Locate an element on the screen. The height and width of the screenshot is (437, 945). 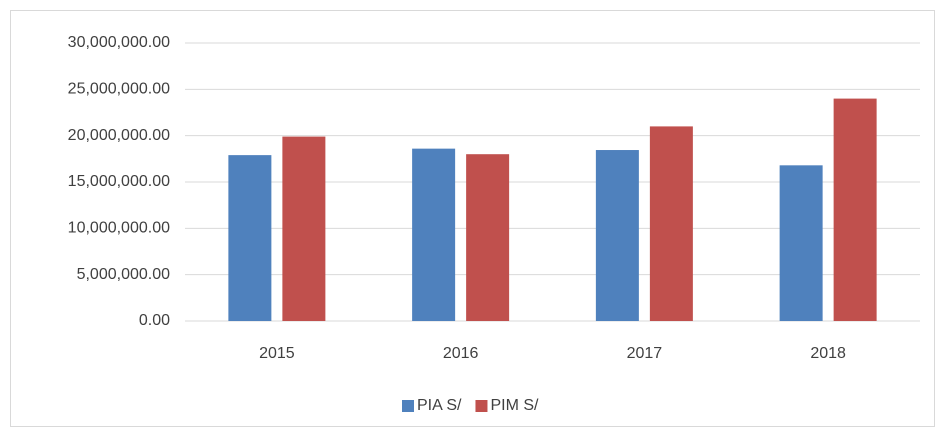
x-tick-label: 2018 is located at coordinates (828, 353).